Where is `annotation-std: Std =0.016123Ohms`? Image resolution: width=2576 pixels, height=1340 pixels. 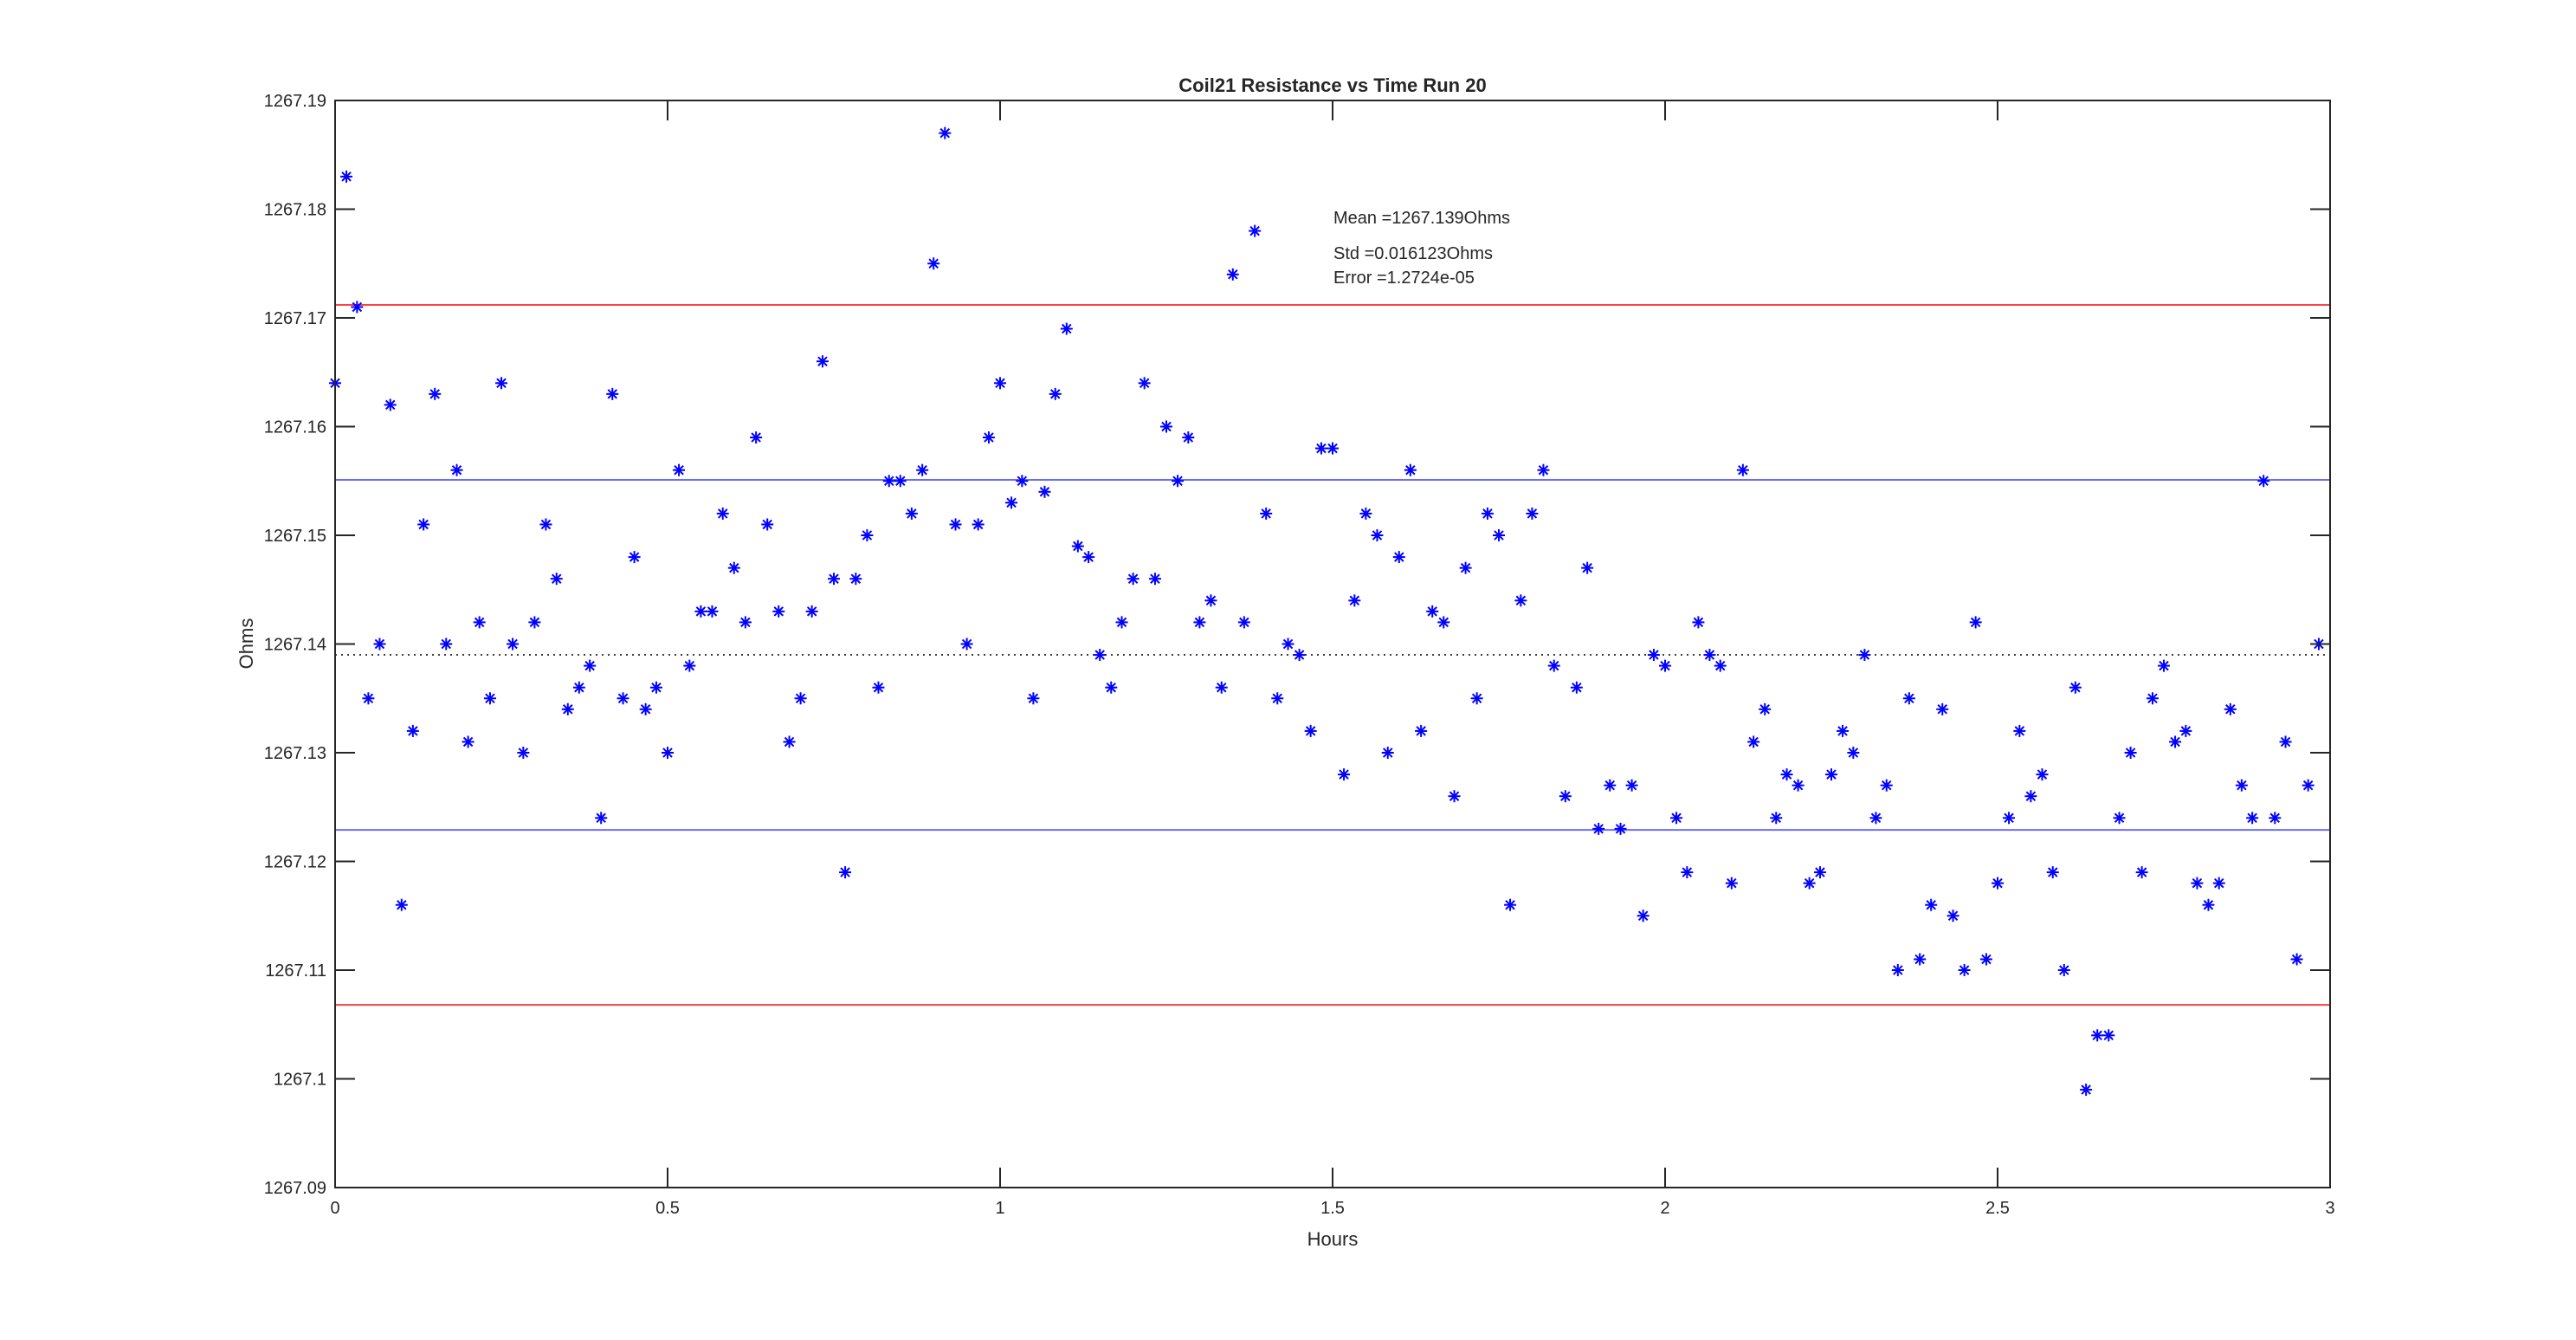 annotation-std: Std =0.016123Ohms is located at coordinates (1413, 253).